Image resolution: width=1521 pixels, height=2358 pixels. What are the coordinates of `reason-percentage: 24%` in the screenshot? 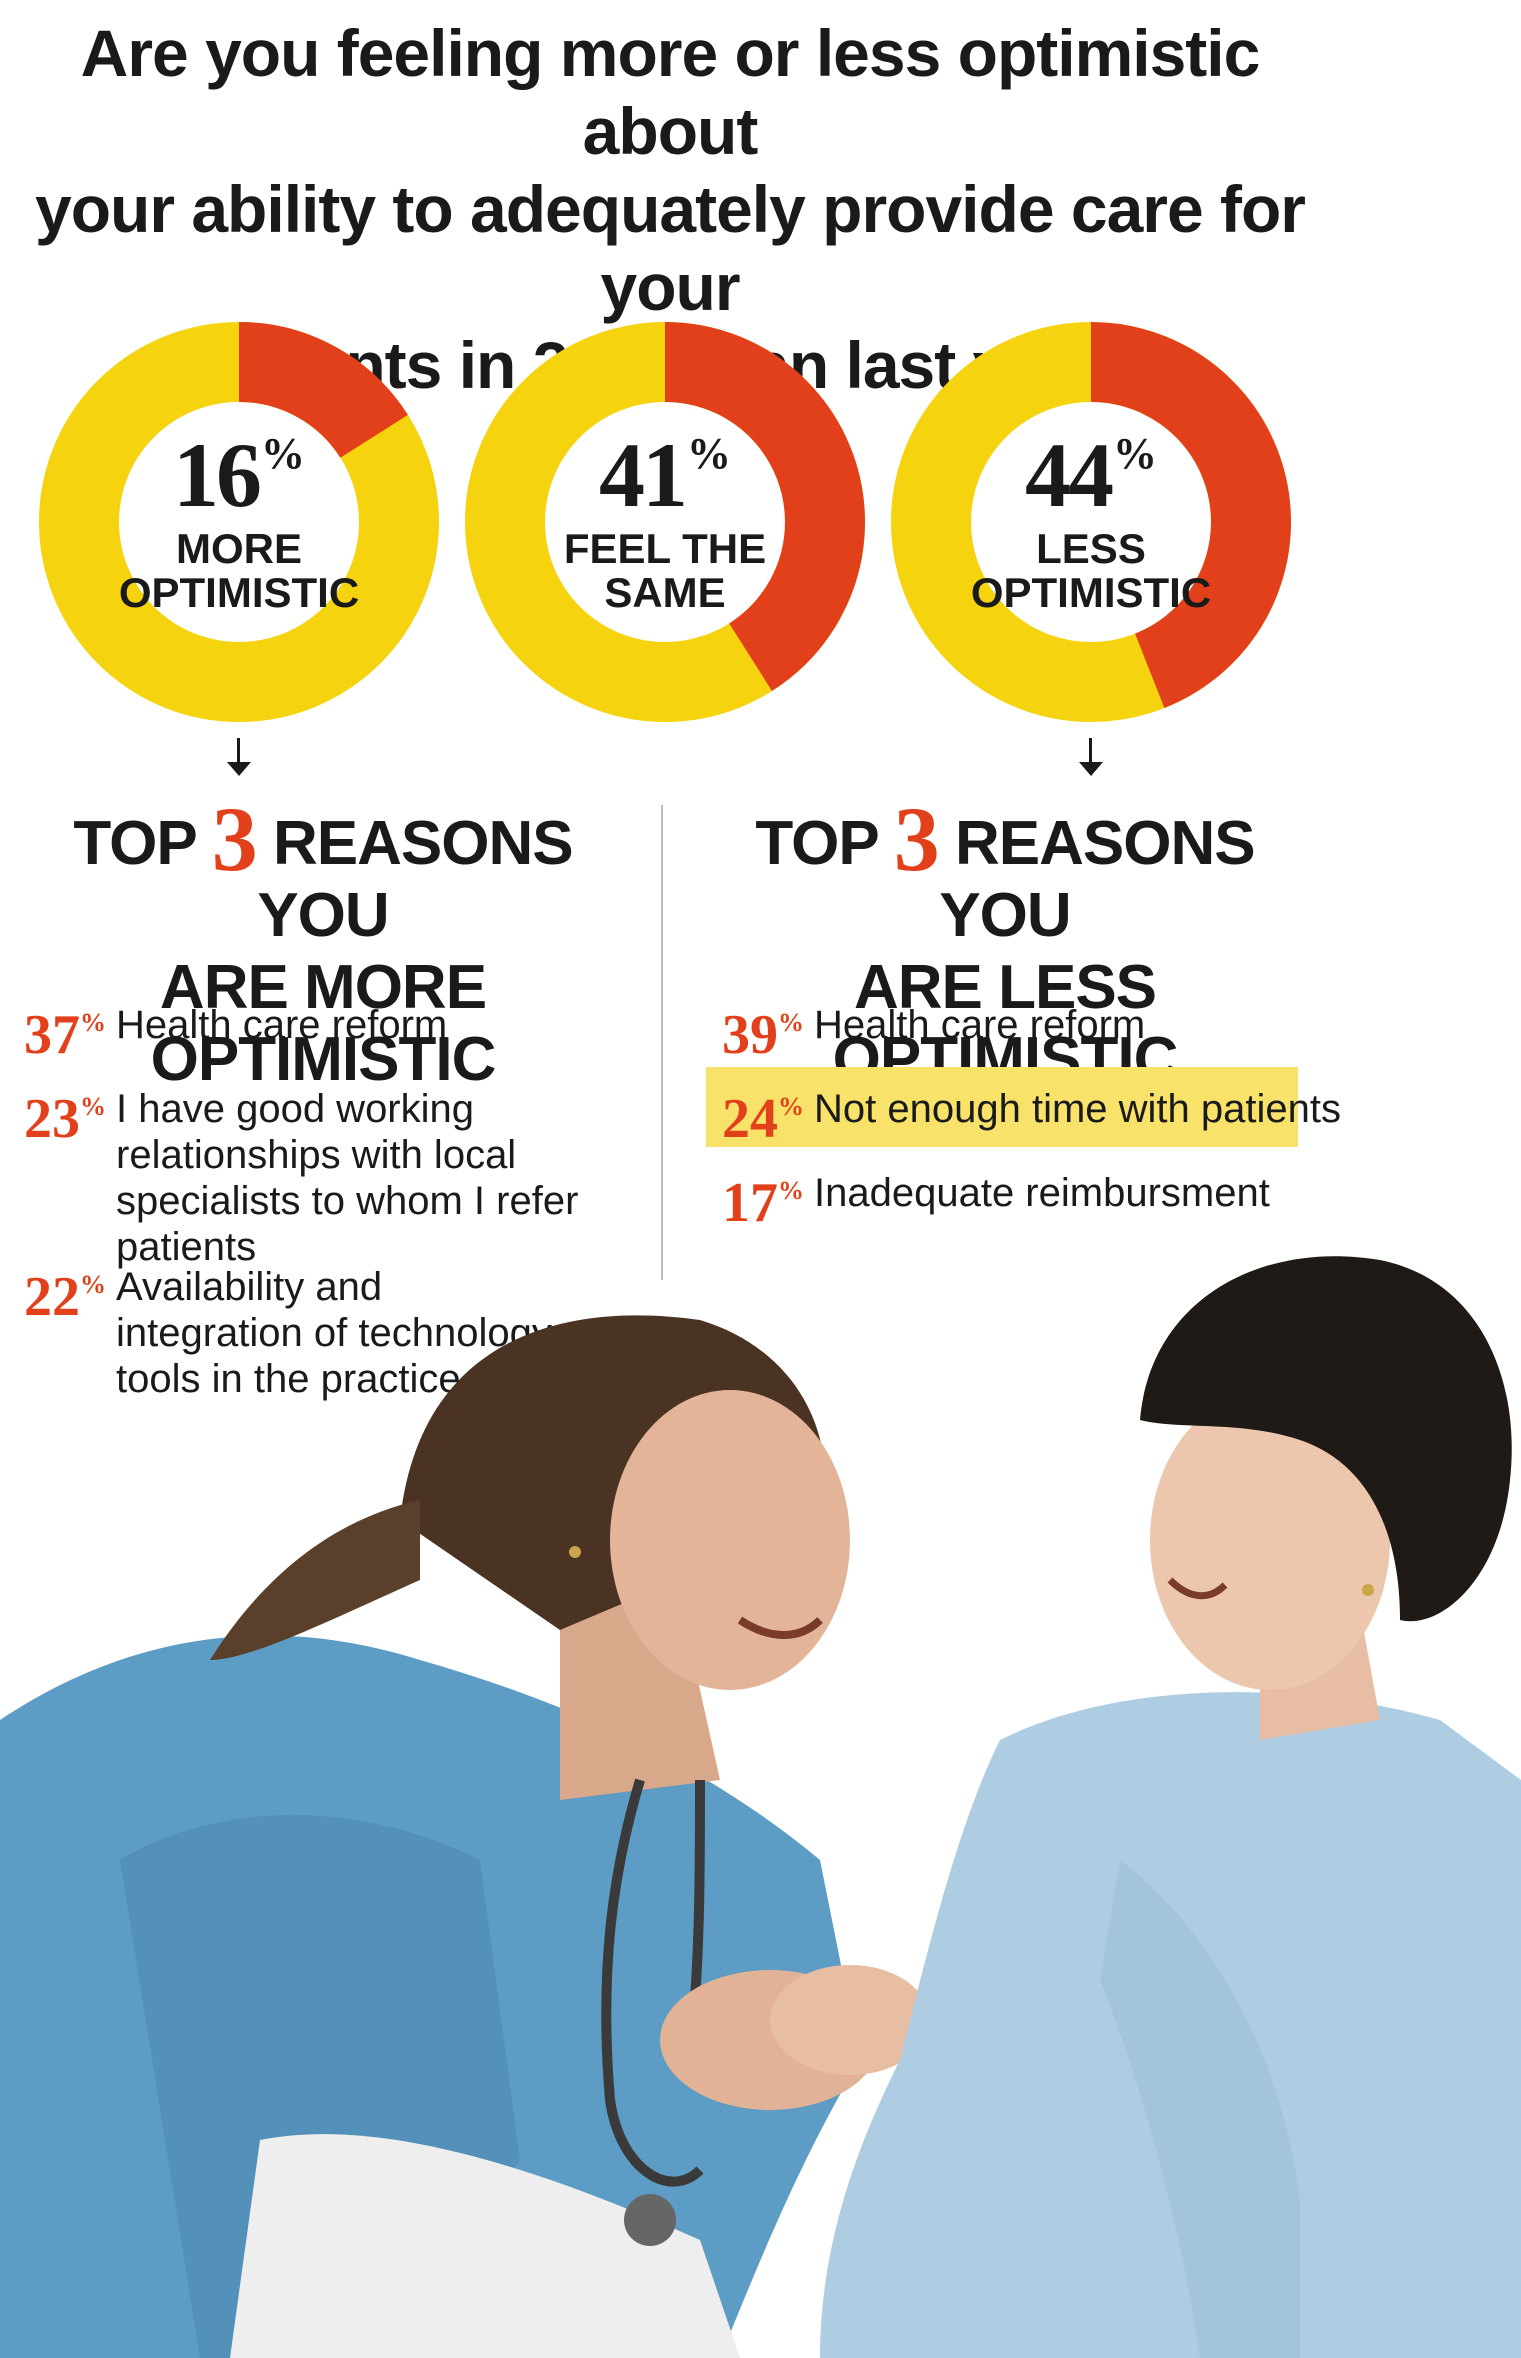 It's located at (763, 1114).